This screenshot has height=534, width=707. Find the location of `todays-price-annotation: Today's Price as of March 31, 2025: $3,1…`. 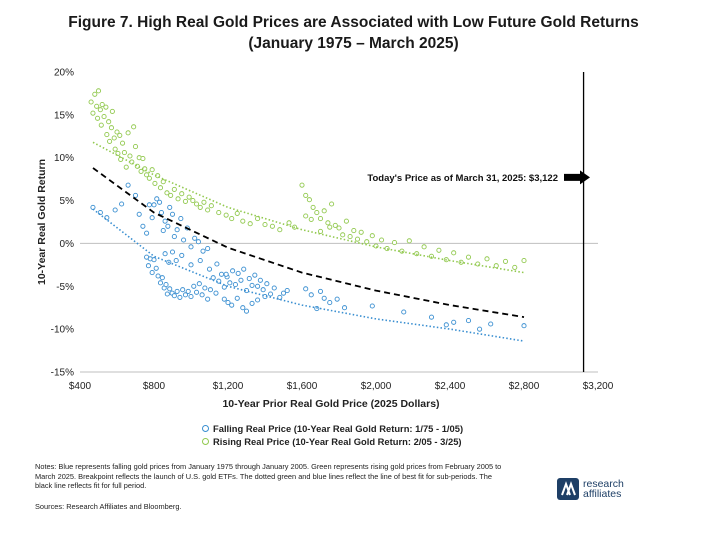

todays-price-annotation: Today's Price as of March 31, 2025: $3,1… is located at coordinates (462, 178).